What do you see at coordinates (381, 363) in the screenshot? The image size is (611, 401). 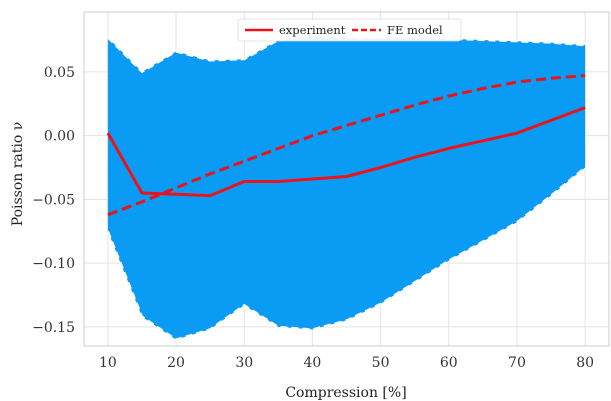 I see `x-tick-label: 50` at bounding box center [381, 363].